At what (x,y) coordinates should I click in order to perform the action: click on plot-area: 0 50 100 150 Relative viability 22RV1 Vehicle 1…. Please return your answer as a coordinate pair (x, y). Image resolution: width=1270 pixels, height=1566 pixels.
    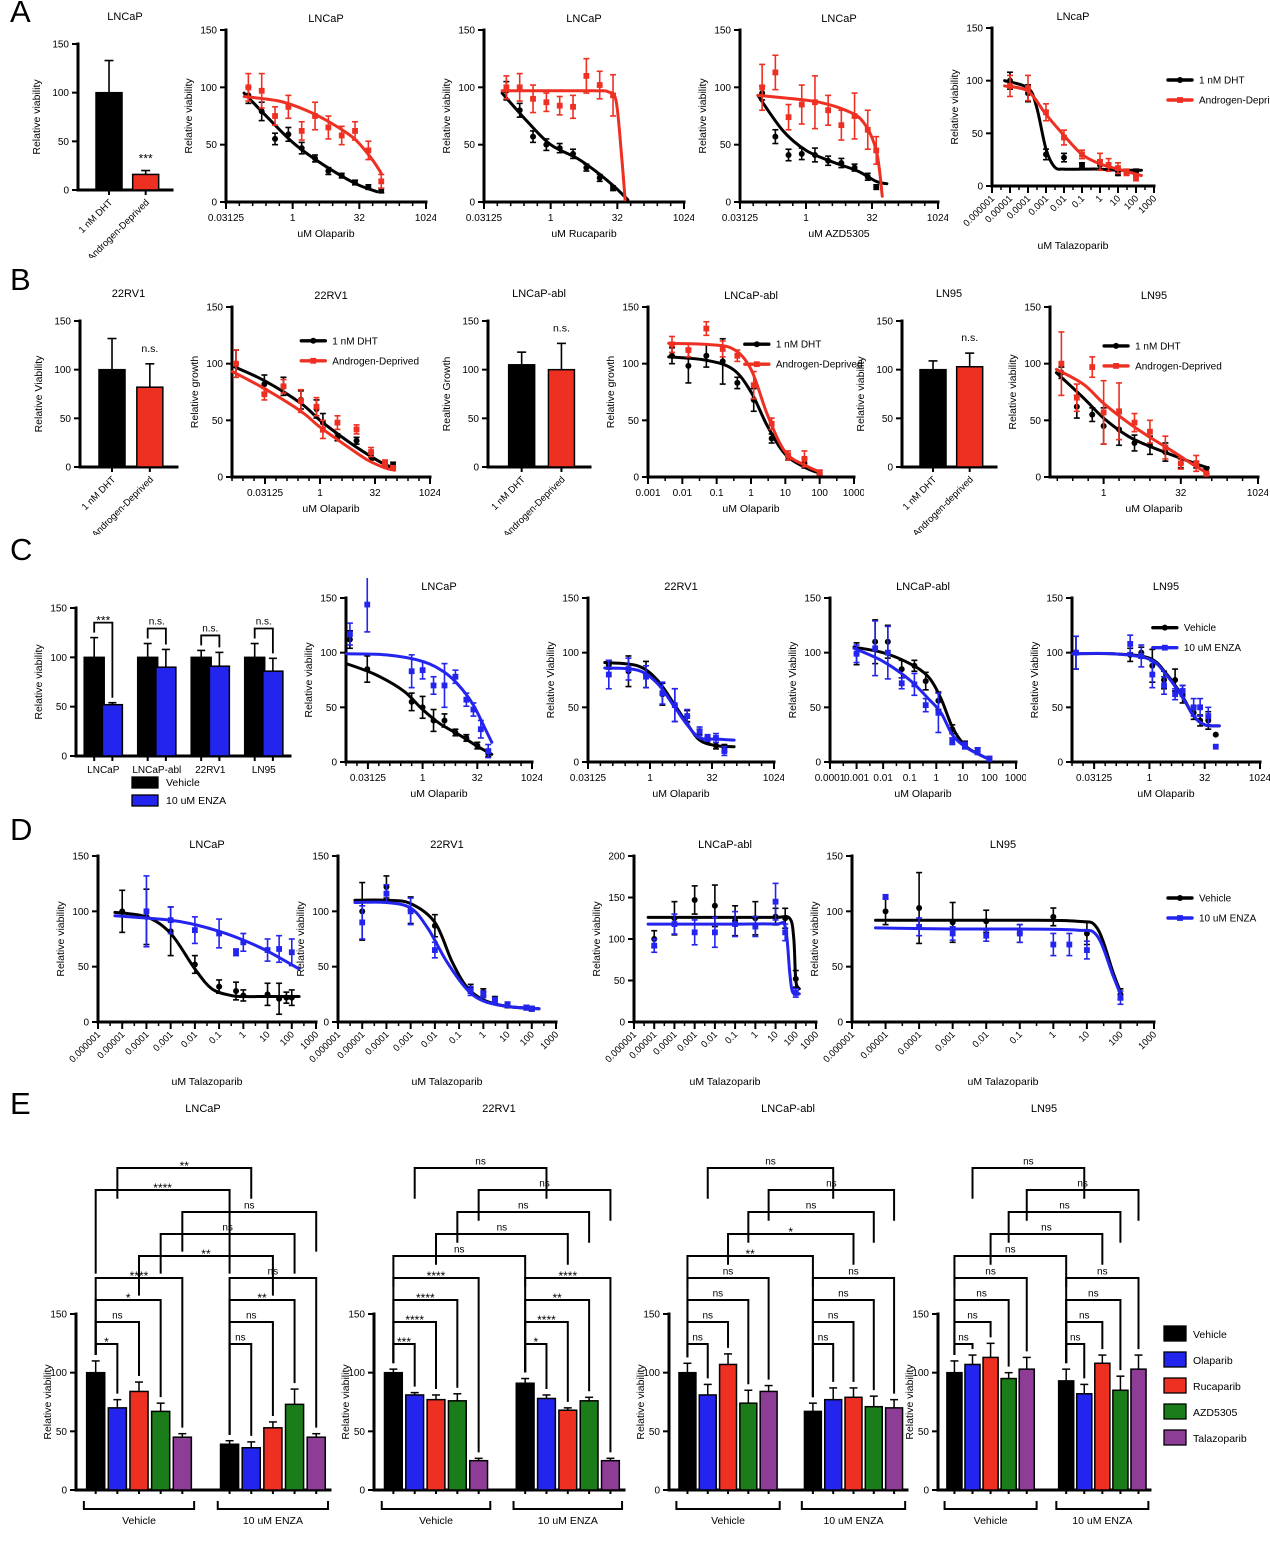
    Looking at the image, I should click on (483, 1315).